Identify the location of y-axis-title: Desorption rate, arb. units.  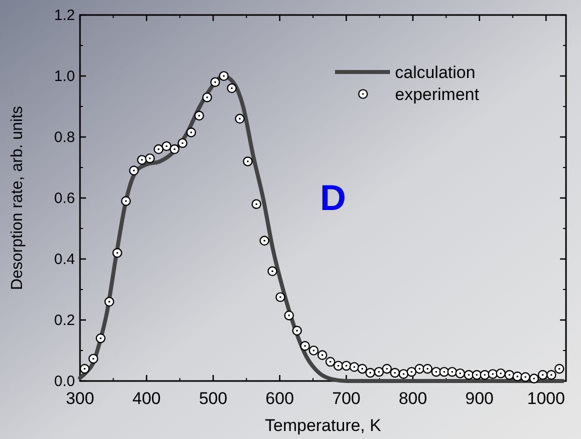
(17, 198).